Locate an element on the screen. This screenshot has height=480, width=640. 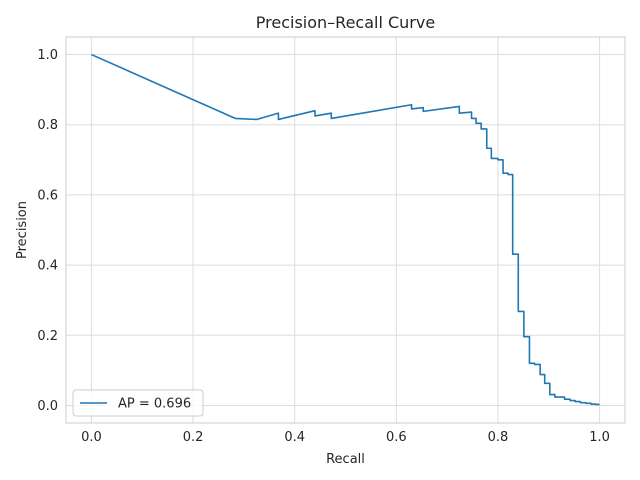
x-tick-label: 0.0 is located at coordinates (91, 437).